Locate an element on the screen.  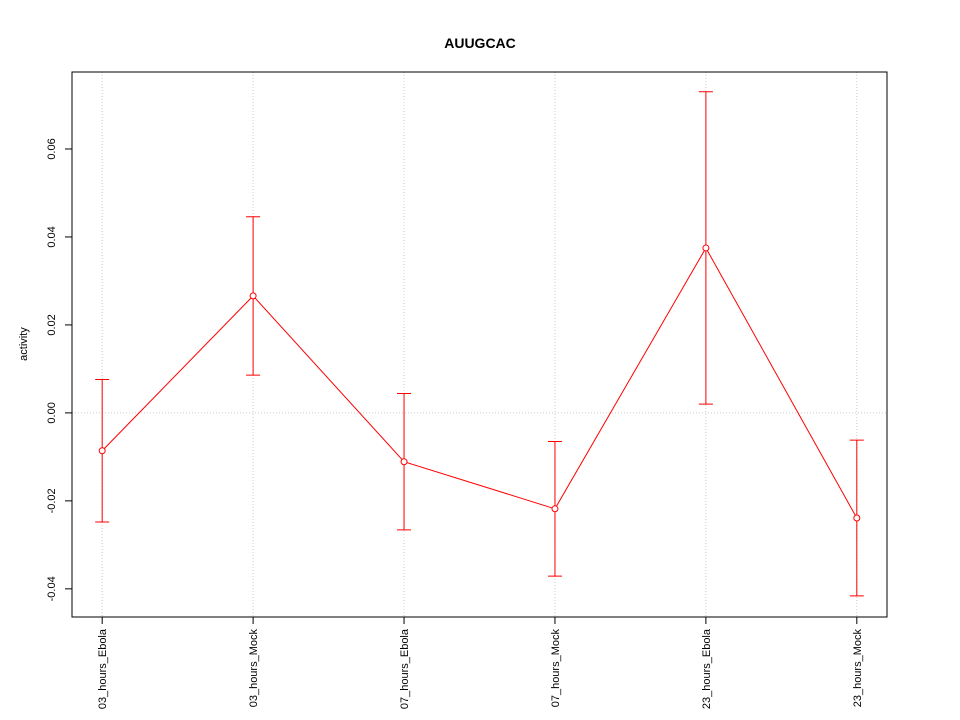
x-tick-label: 07_hours_Ebola is located at coordinates (405, 668).